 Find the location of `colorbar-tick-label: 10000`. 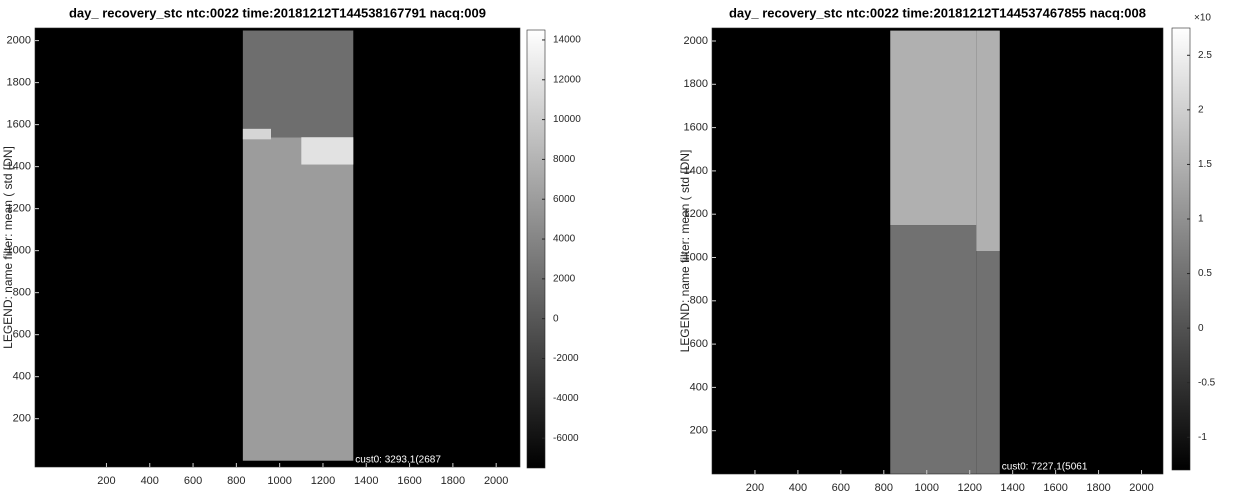

colorbar-tick-label: 10000 is located at coordinates (567, 119).